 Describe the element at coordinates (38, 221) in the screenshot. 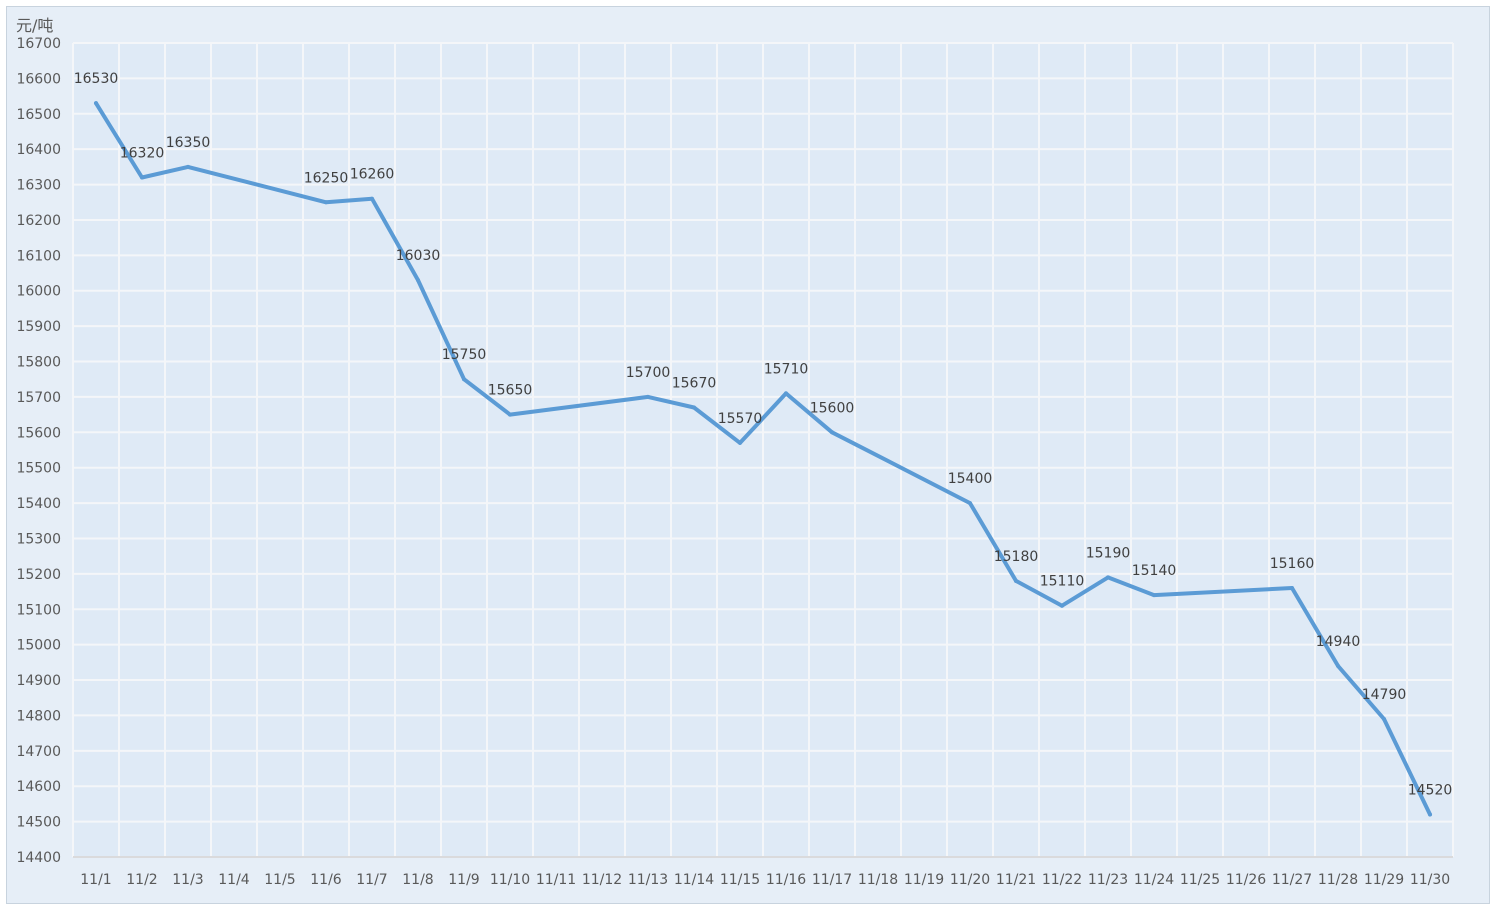

I see `y-tick-label: 16200` at that location.